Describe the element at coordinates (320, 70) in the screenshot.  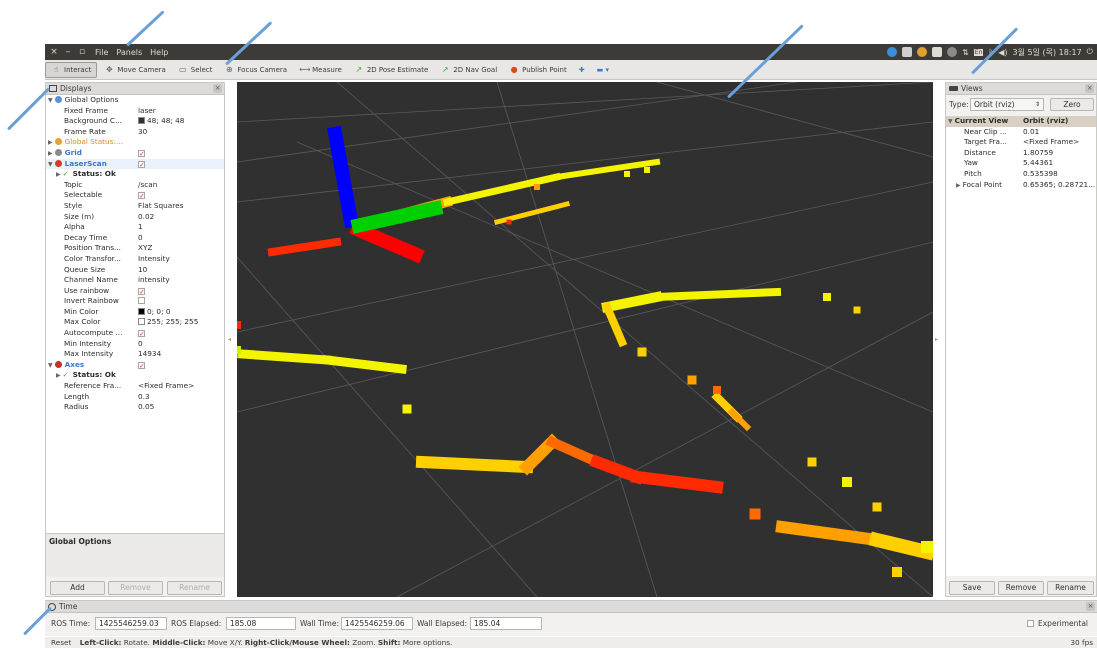
I see `tool-measure: ⟷ Measure` at that location.